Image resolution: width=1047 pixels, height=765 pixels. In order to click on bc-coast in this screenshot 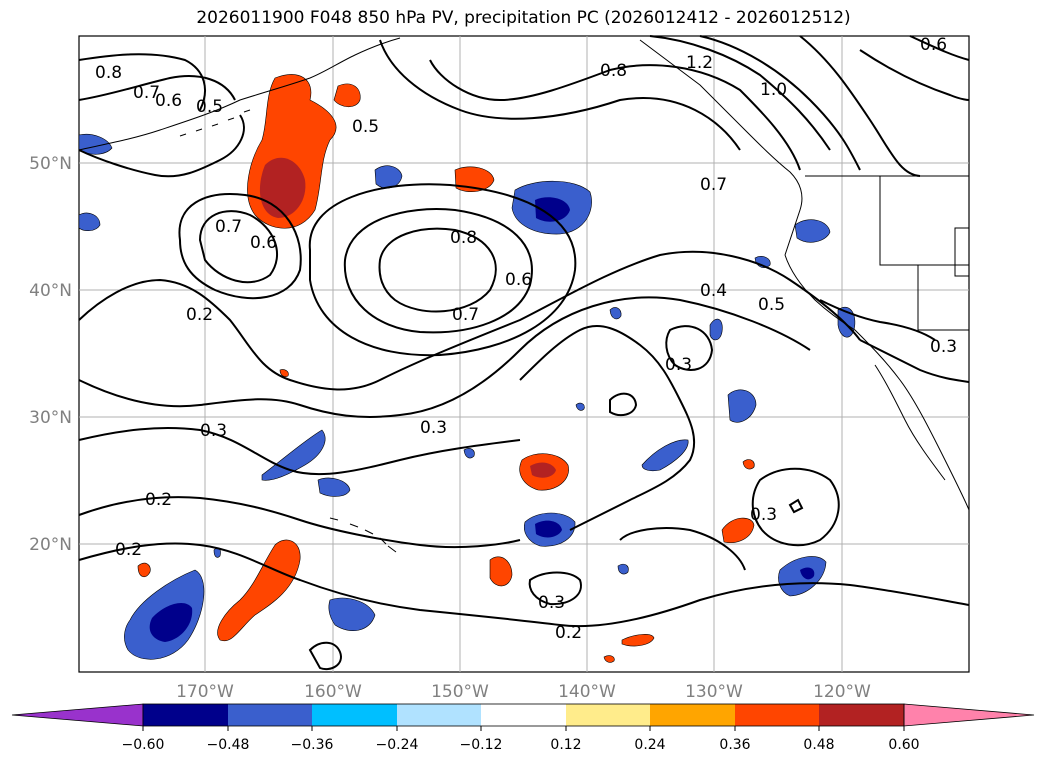, I will do `click(721, 147)`.